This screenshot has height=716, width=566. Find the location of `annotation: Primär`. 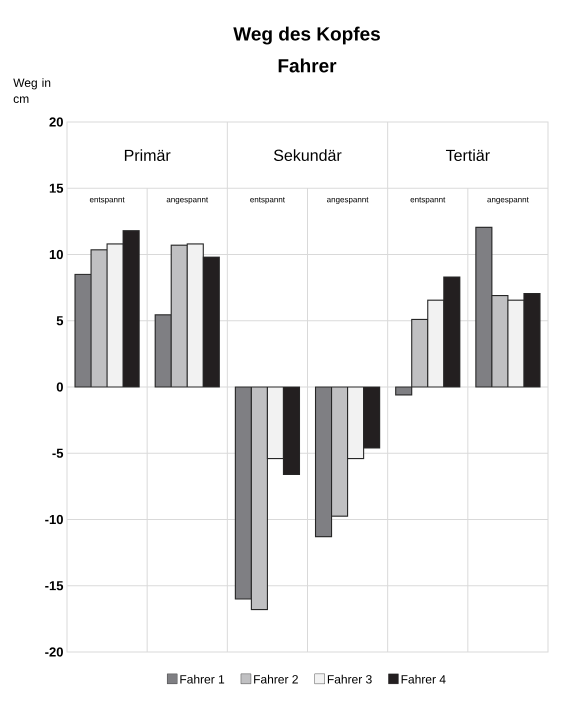

annotation: Primär is located at coordinates (147, 155).